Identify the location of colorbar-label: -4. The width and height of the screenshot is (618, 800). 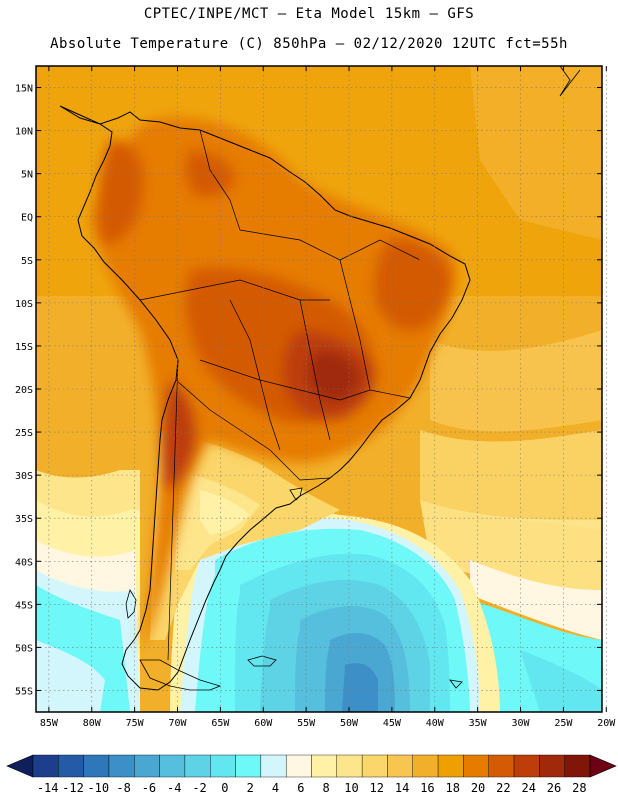
(174, 788).